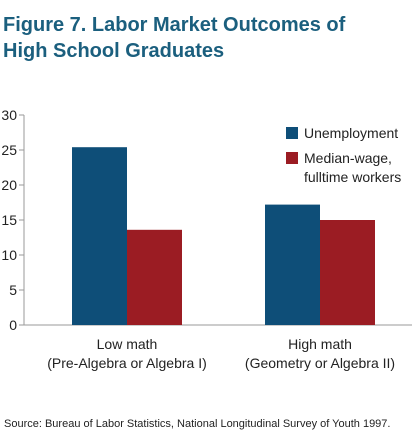 The height and width of the screenshot is (445, 420). I want to click on y-tick-label-10: 10, so click(9, 255).